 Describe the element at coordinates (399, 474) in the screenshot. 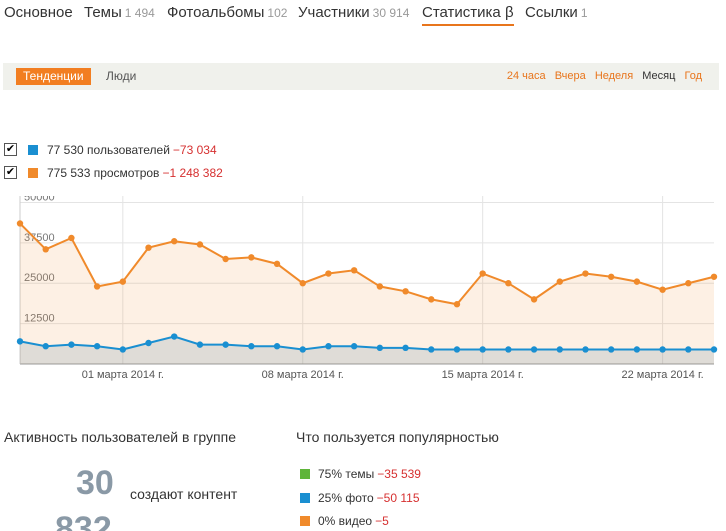

I see `topics-delta: −35 539` at that location.